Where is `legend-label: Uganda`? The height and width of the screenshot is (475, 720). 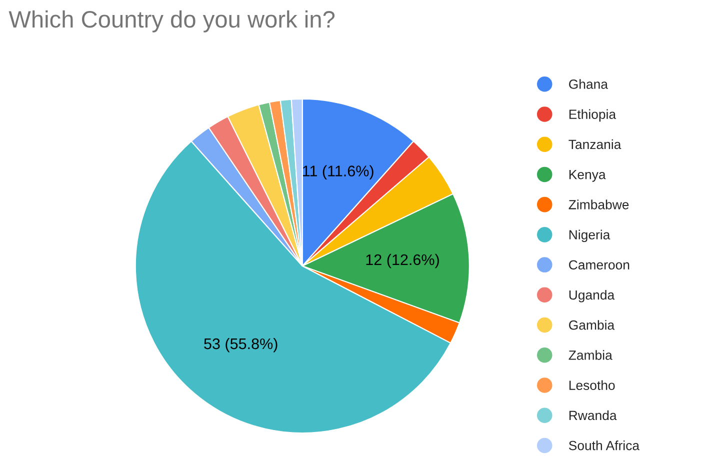 legend-label: Uganda is located at coordinates (592, 296).